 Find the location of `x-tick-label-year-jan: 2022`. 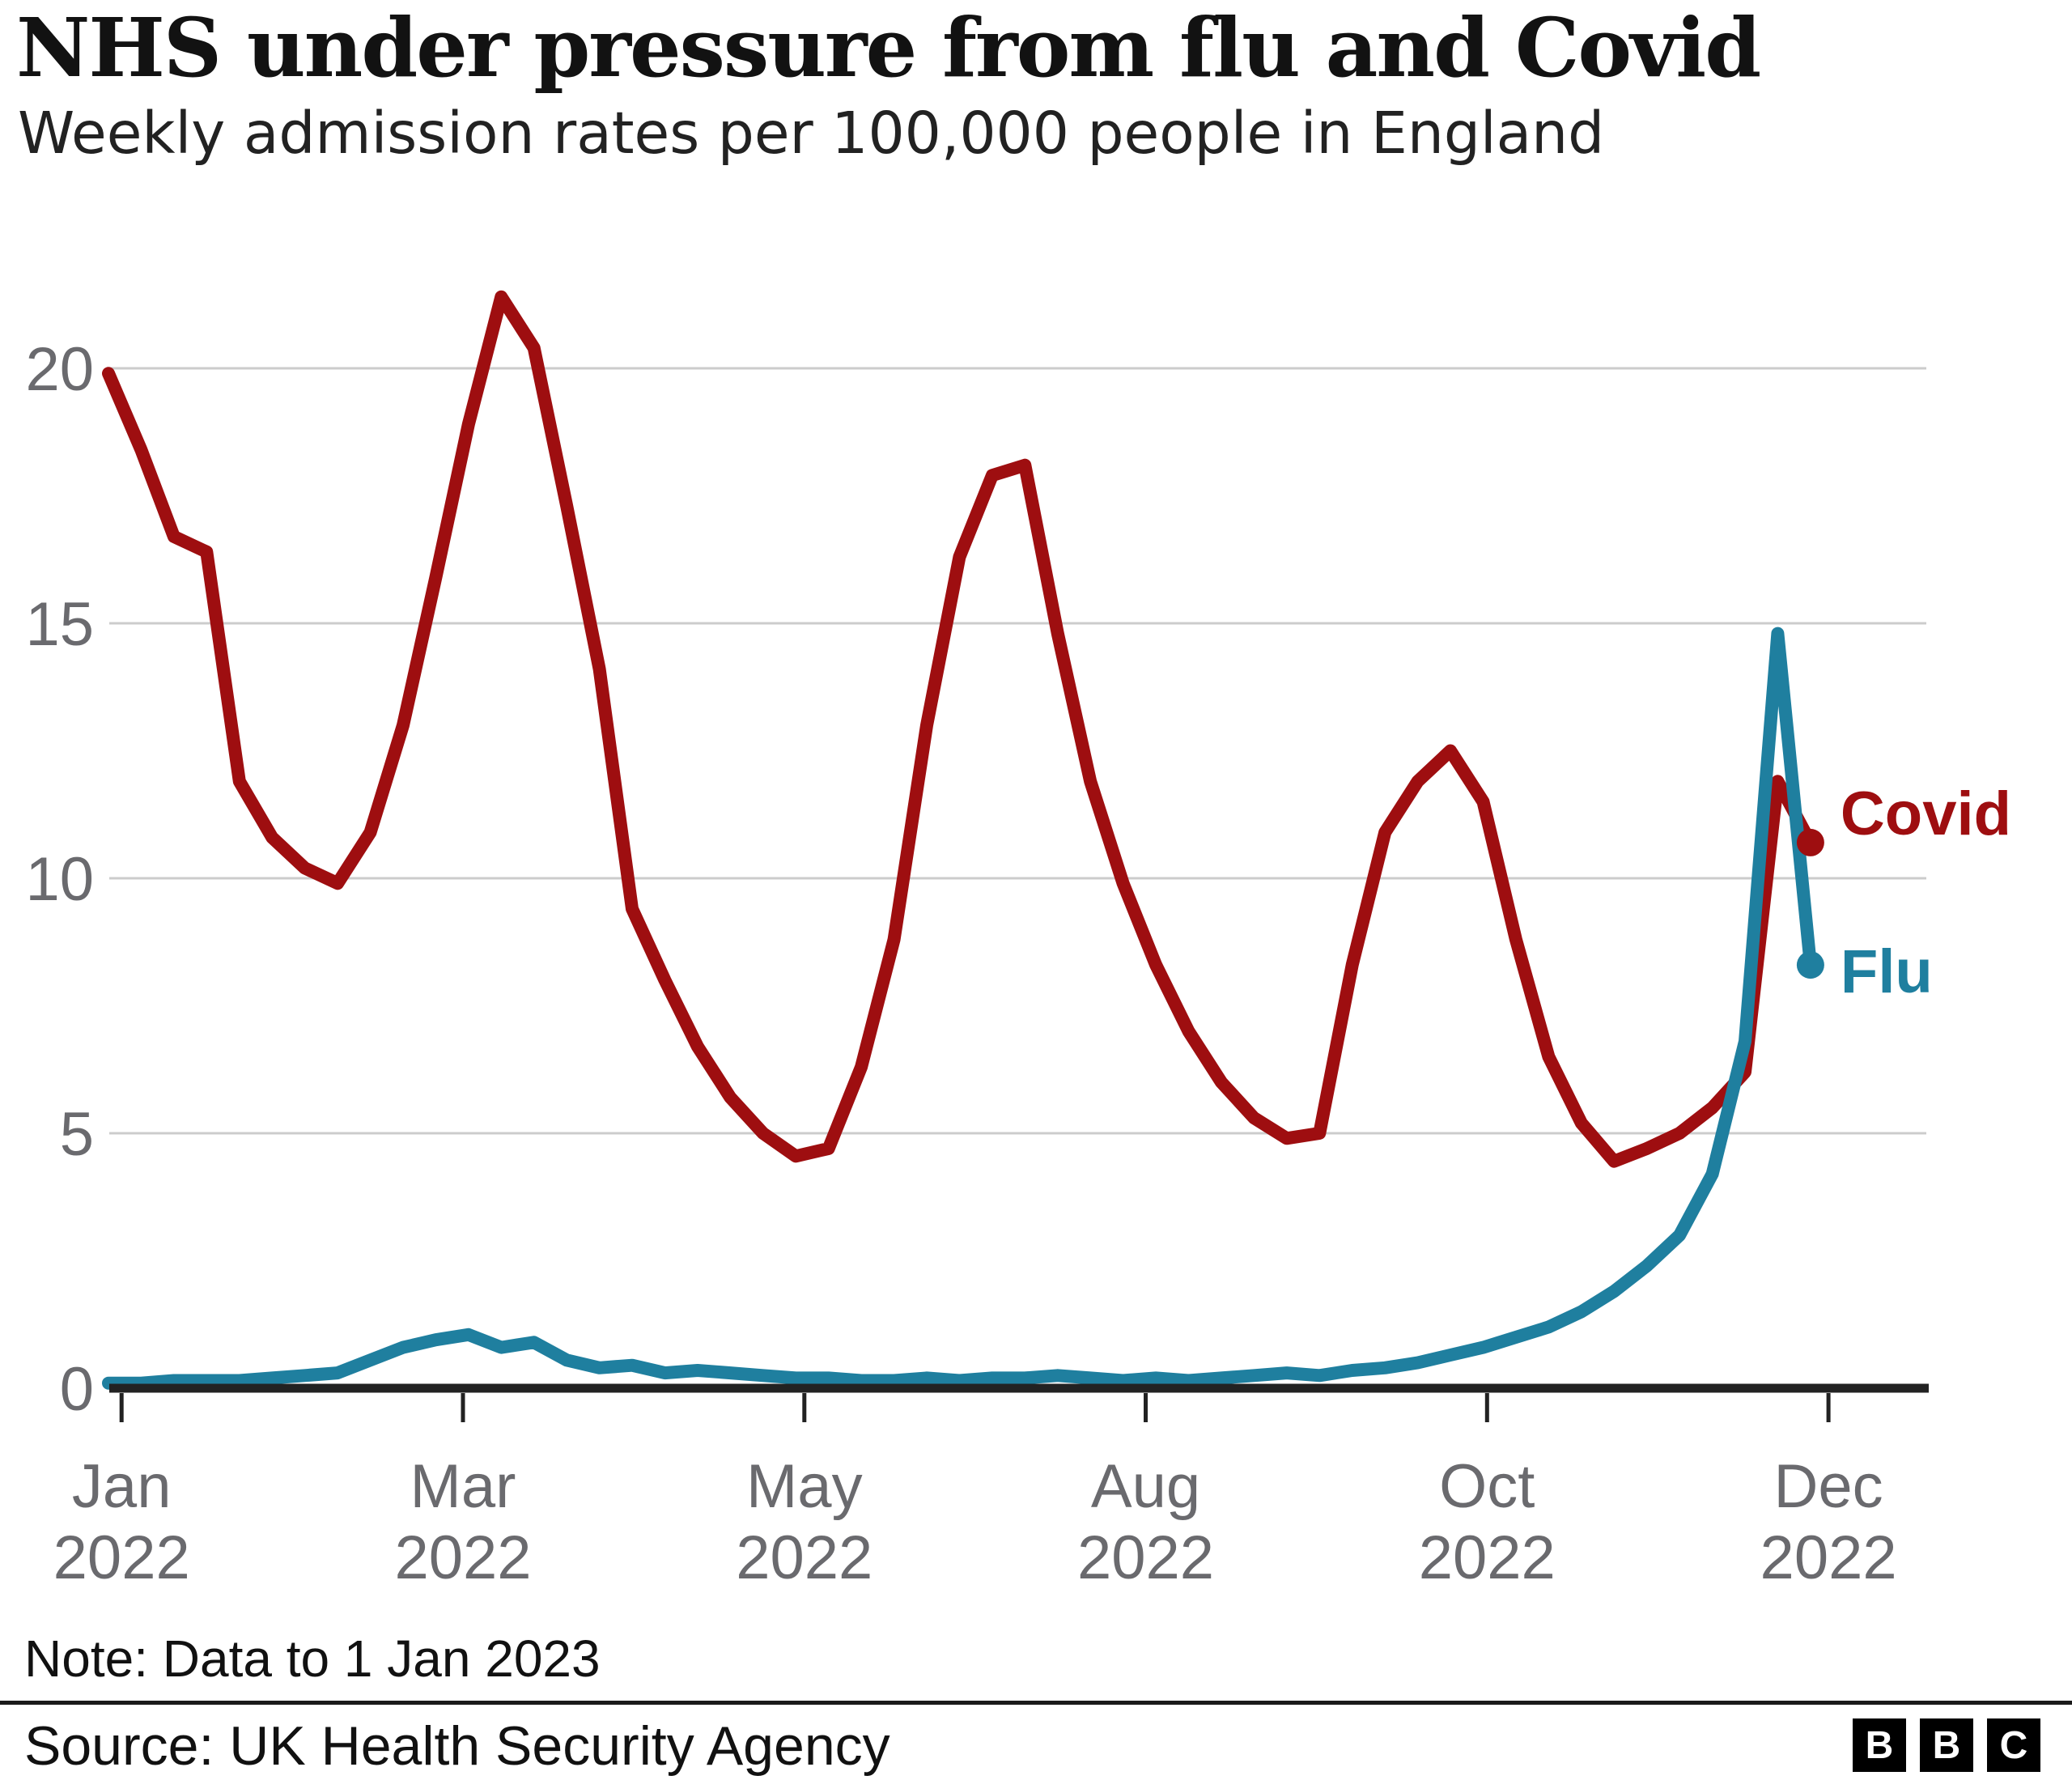

x-tick-label-year-jan: 2022 is located at coordinates (121, 1557).